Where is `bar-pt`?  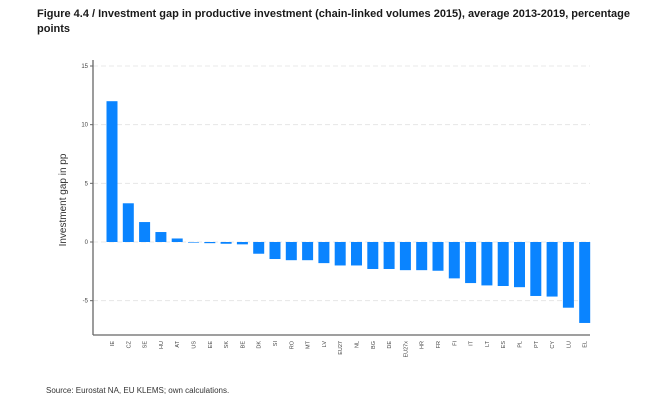 bar-pt is located at coordinates (536, 269).